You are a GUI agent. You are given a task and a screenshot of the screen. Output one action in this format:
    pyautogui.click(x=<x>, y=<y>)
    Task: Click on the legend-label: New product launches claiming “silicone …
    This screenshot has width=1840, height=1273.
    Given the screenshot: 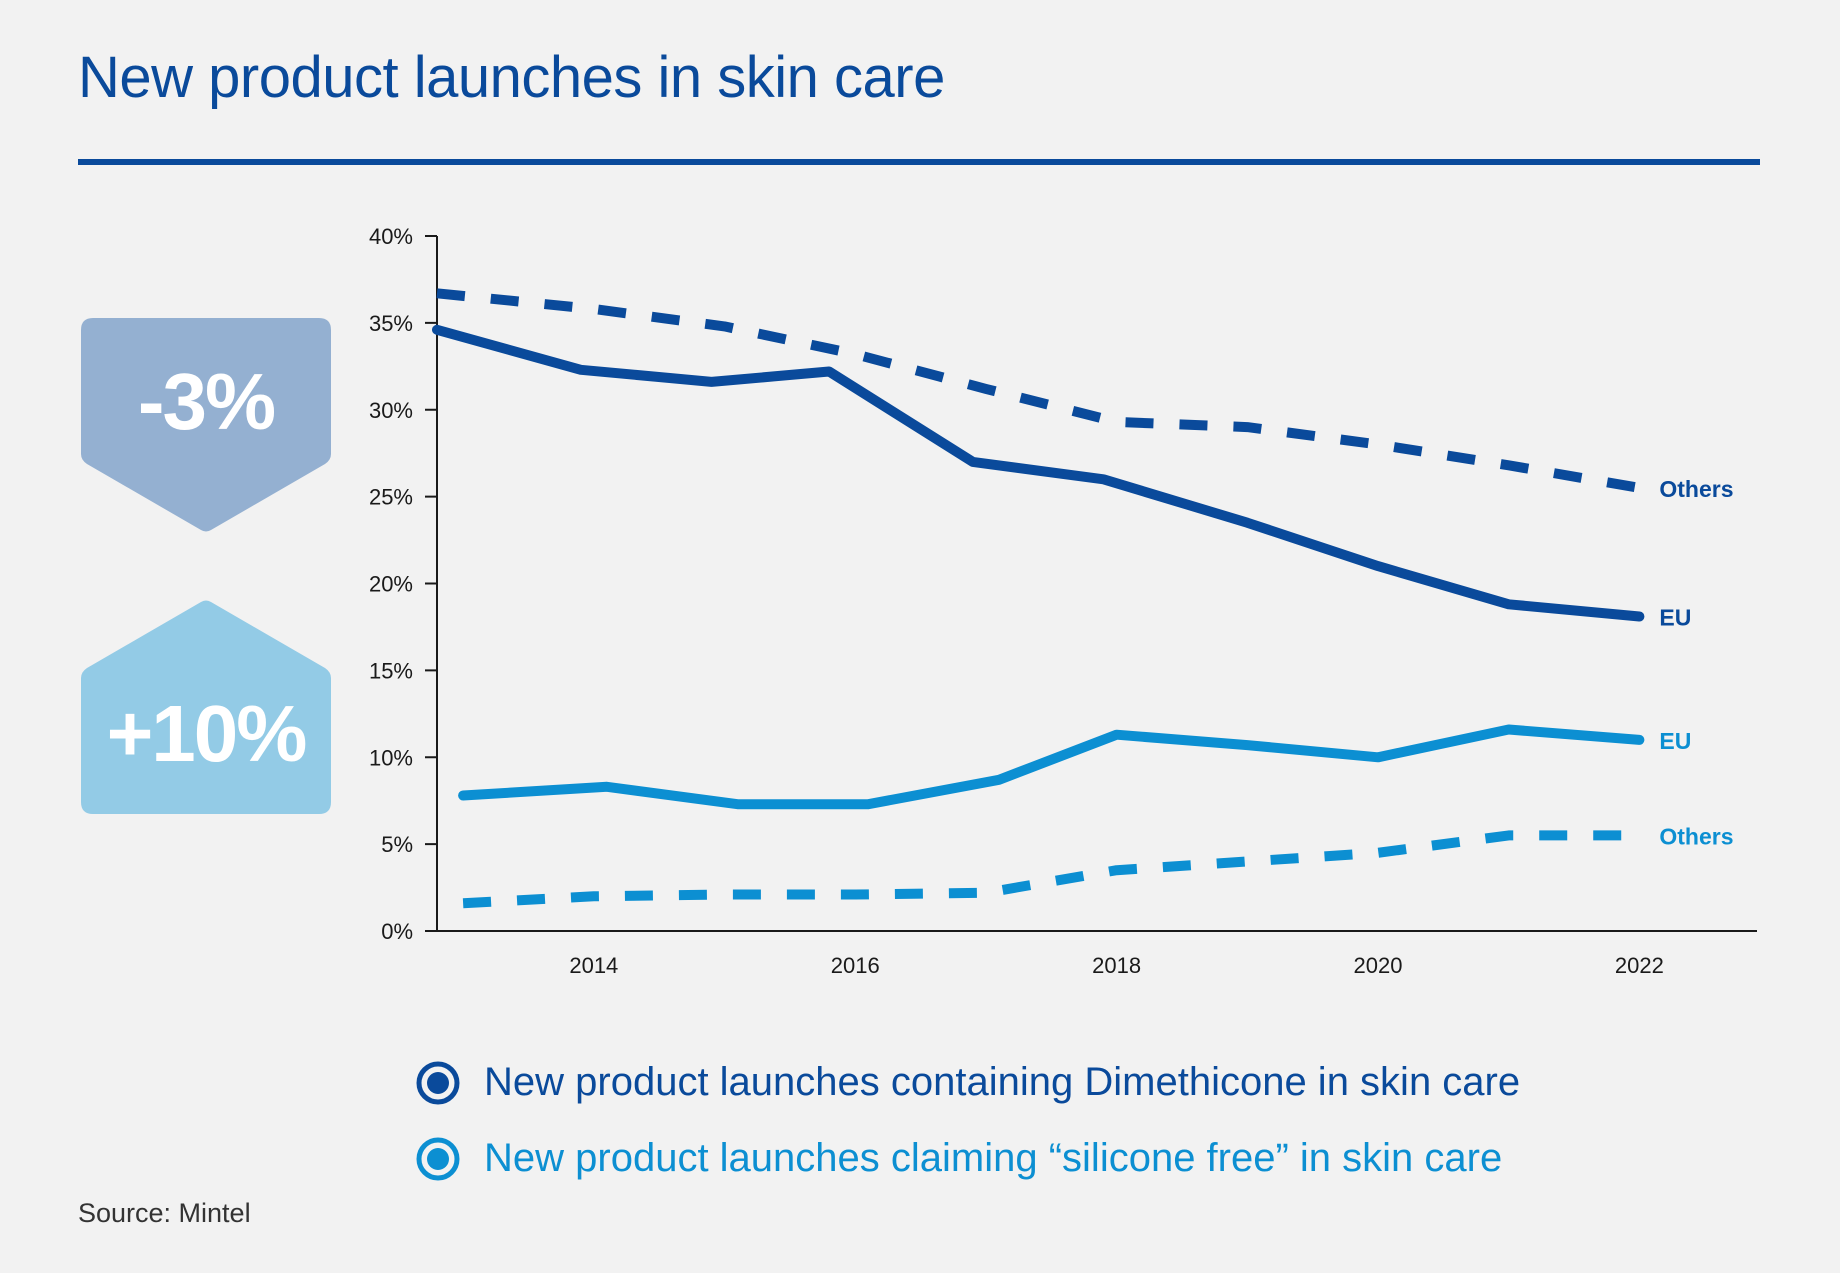 What is the action you would take?
    pyautogui.click(x=993, y=1158)
    